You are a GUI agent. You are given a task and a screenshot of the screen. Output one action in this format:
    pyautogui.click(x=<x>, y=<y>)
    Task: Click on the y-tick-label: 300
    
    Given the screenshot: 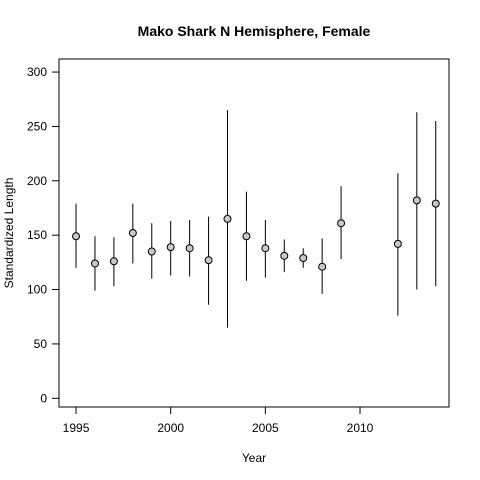 What is the action you would take?
    pyautogui.click(x=37, y=72)
    